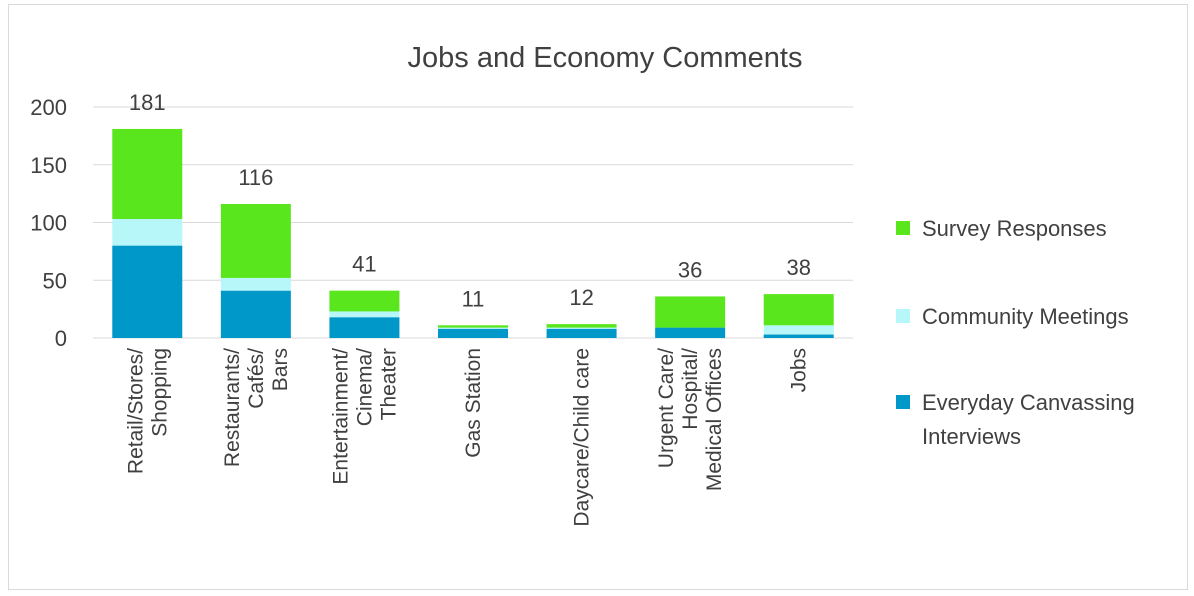  What do you see at coordinates (690, 269) in the screenshot?
I see `total-label: 36` at bounding box center [690, 269].